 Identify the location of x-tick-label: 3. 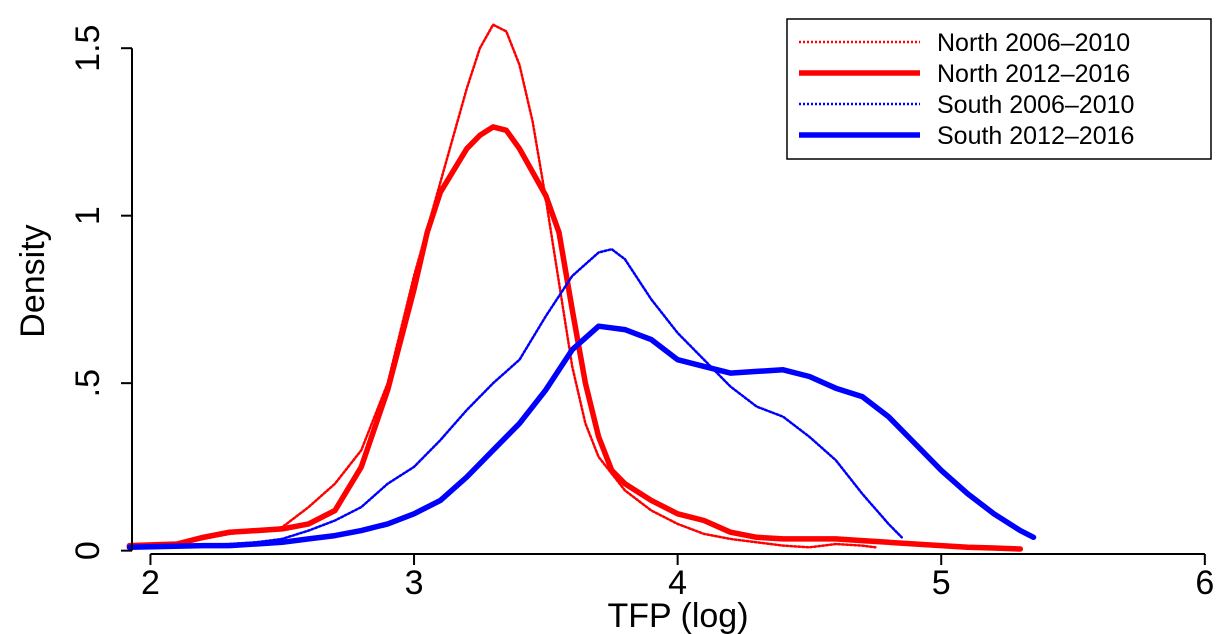
(414, 583).